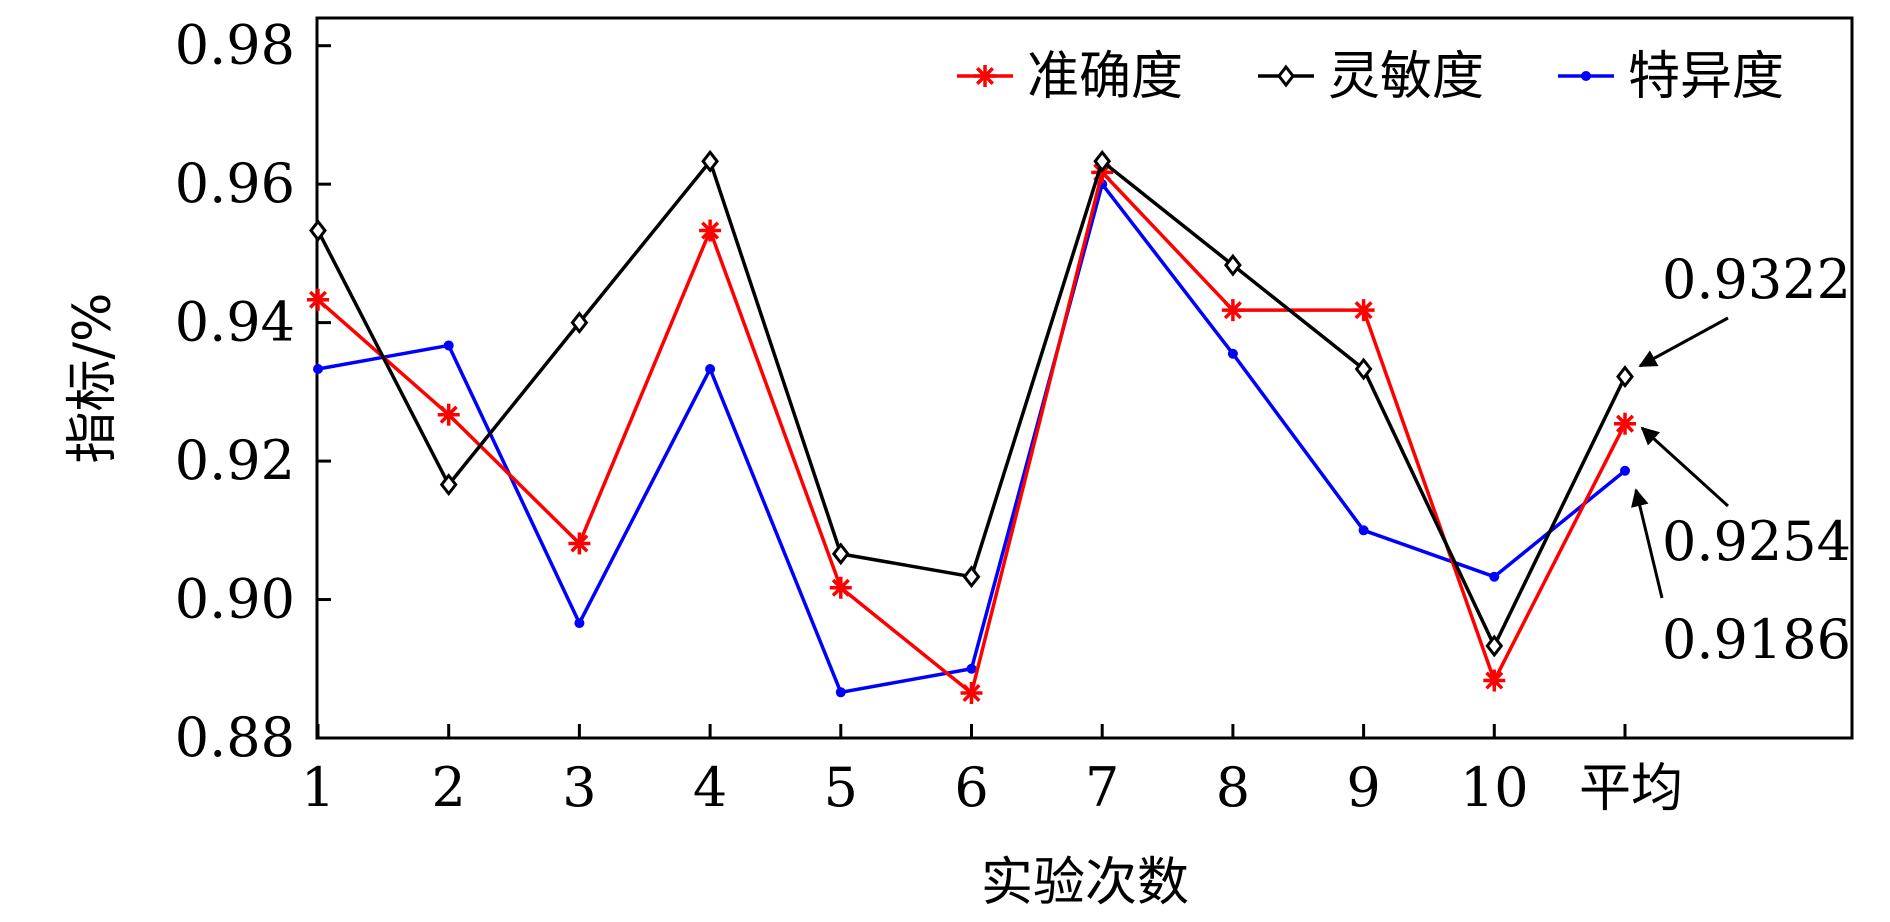  I want to click on x-tick-label: 10, so click(1494, 787).